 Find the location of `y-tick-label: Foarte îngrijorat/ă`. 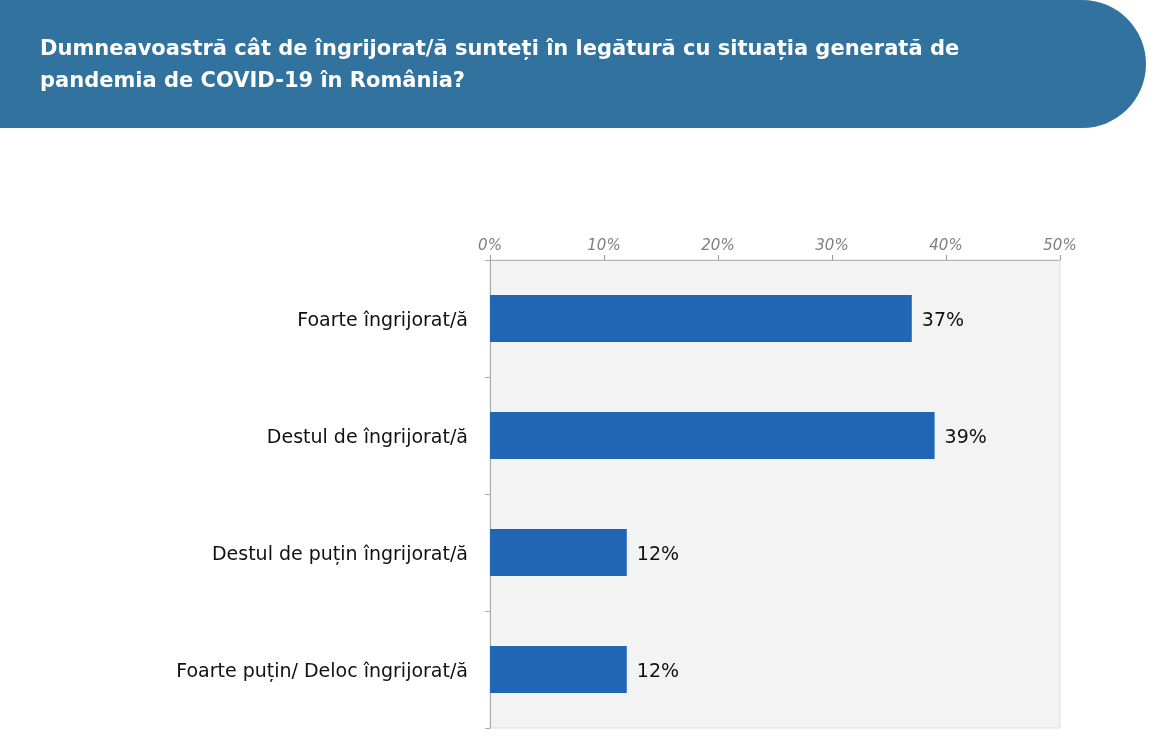

y-tick-label: Foarte îngrijorat/ă is located at coordinates (382, 318).